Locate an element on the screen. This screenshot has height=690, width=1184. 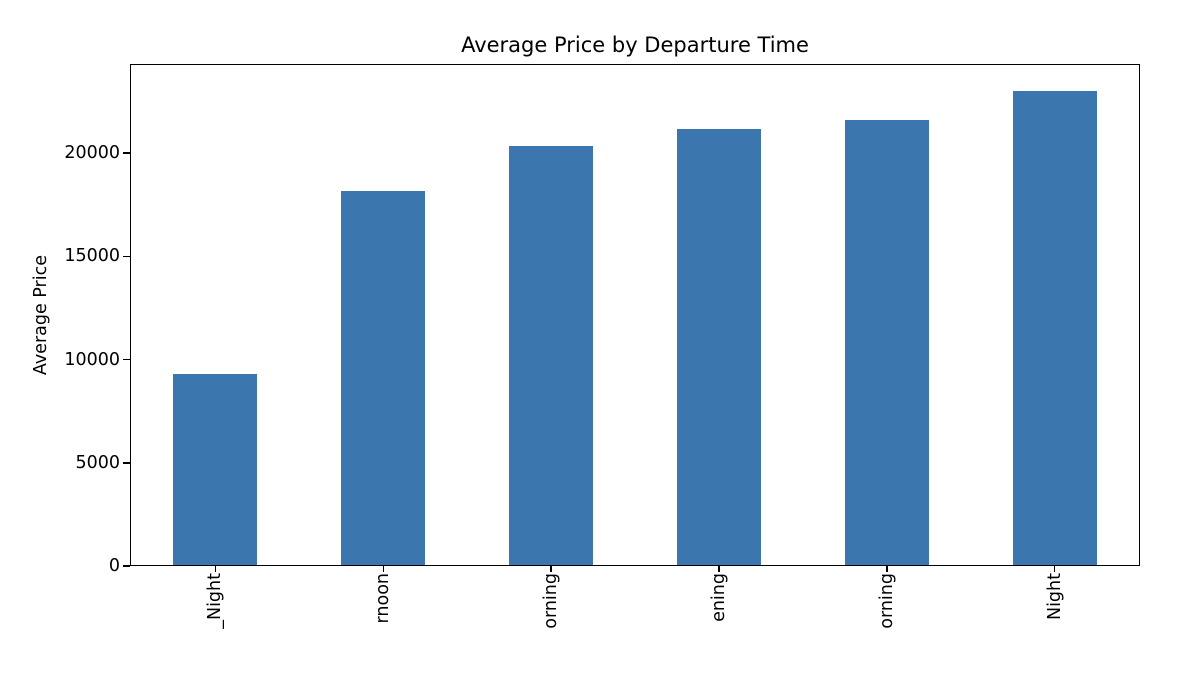
y-tick-label: 0 is located at coordinates (114, 566).